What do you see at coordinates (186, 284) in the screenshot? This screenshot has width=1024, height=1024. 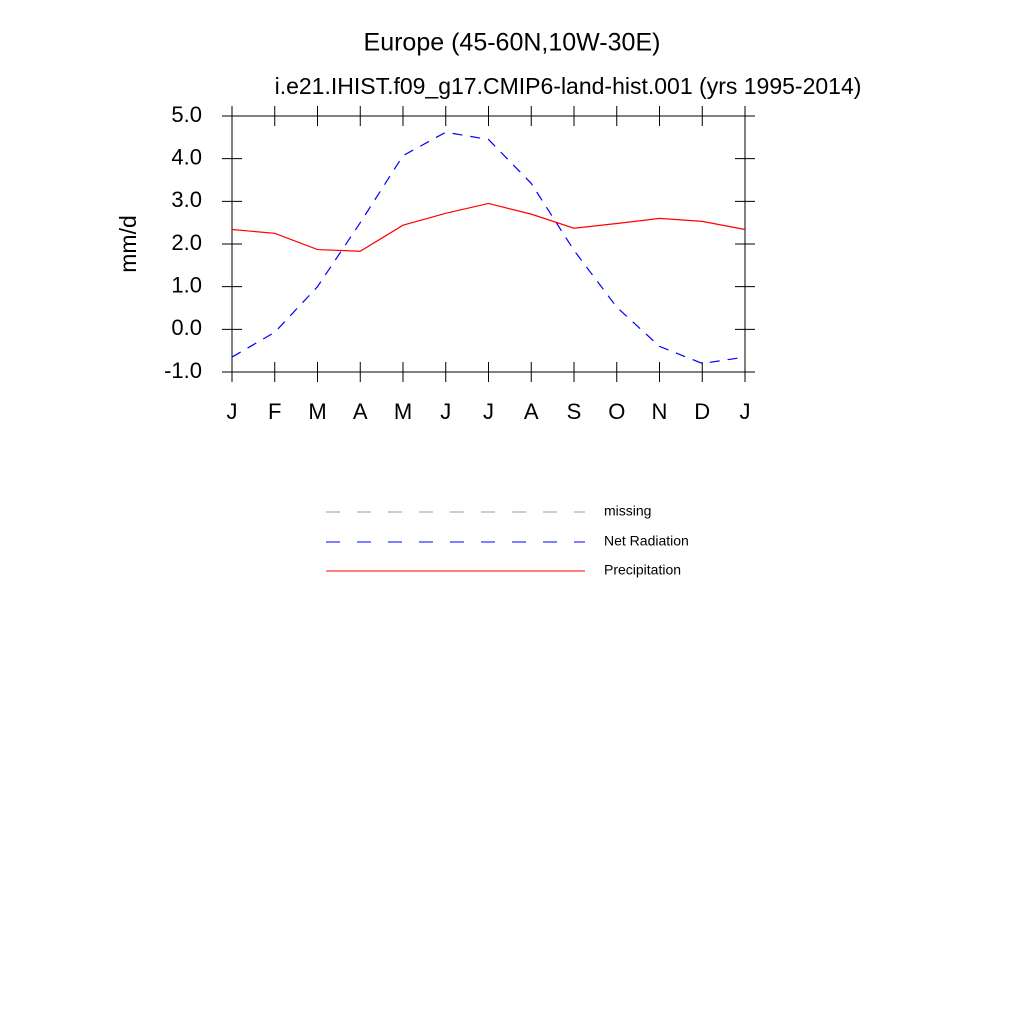 I see `y-tick-label: 1.0` at bounding box center [186, 284].